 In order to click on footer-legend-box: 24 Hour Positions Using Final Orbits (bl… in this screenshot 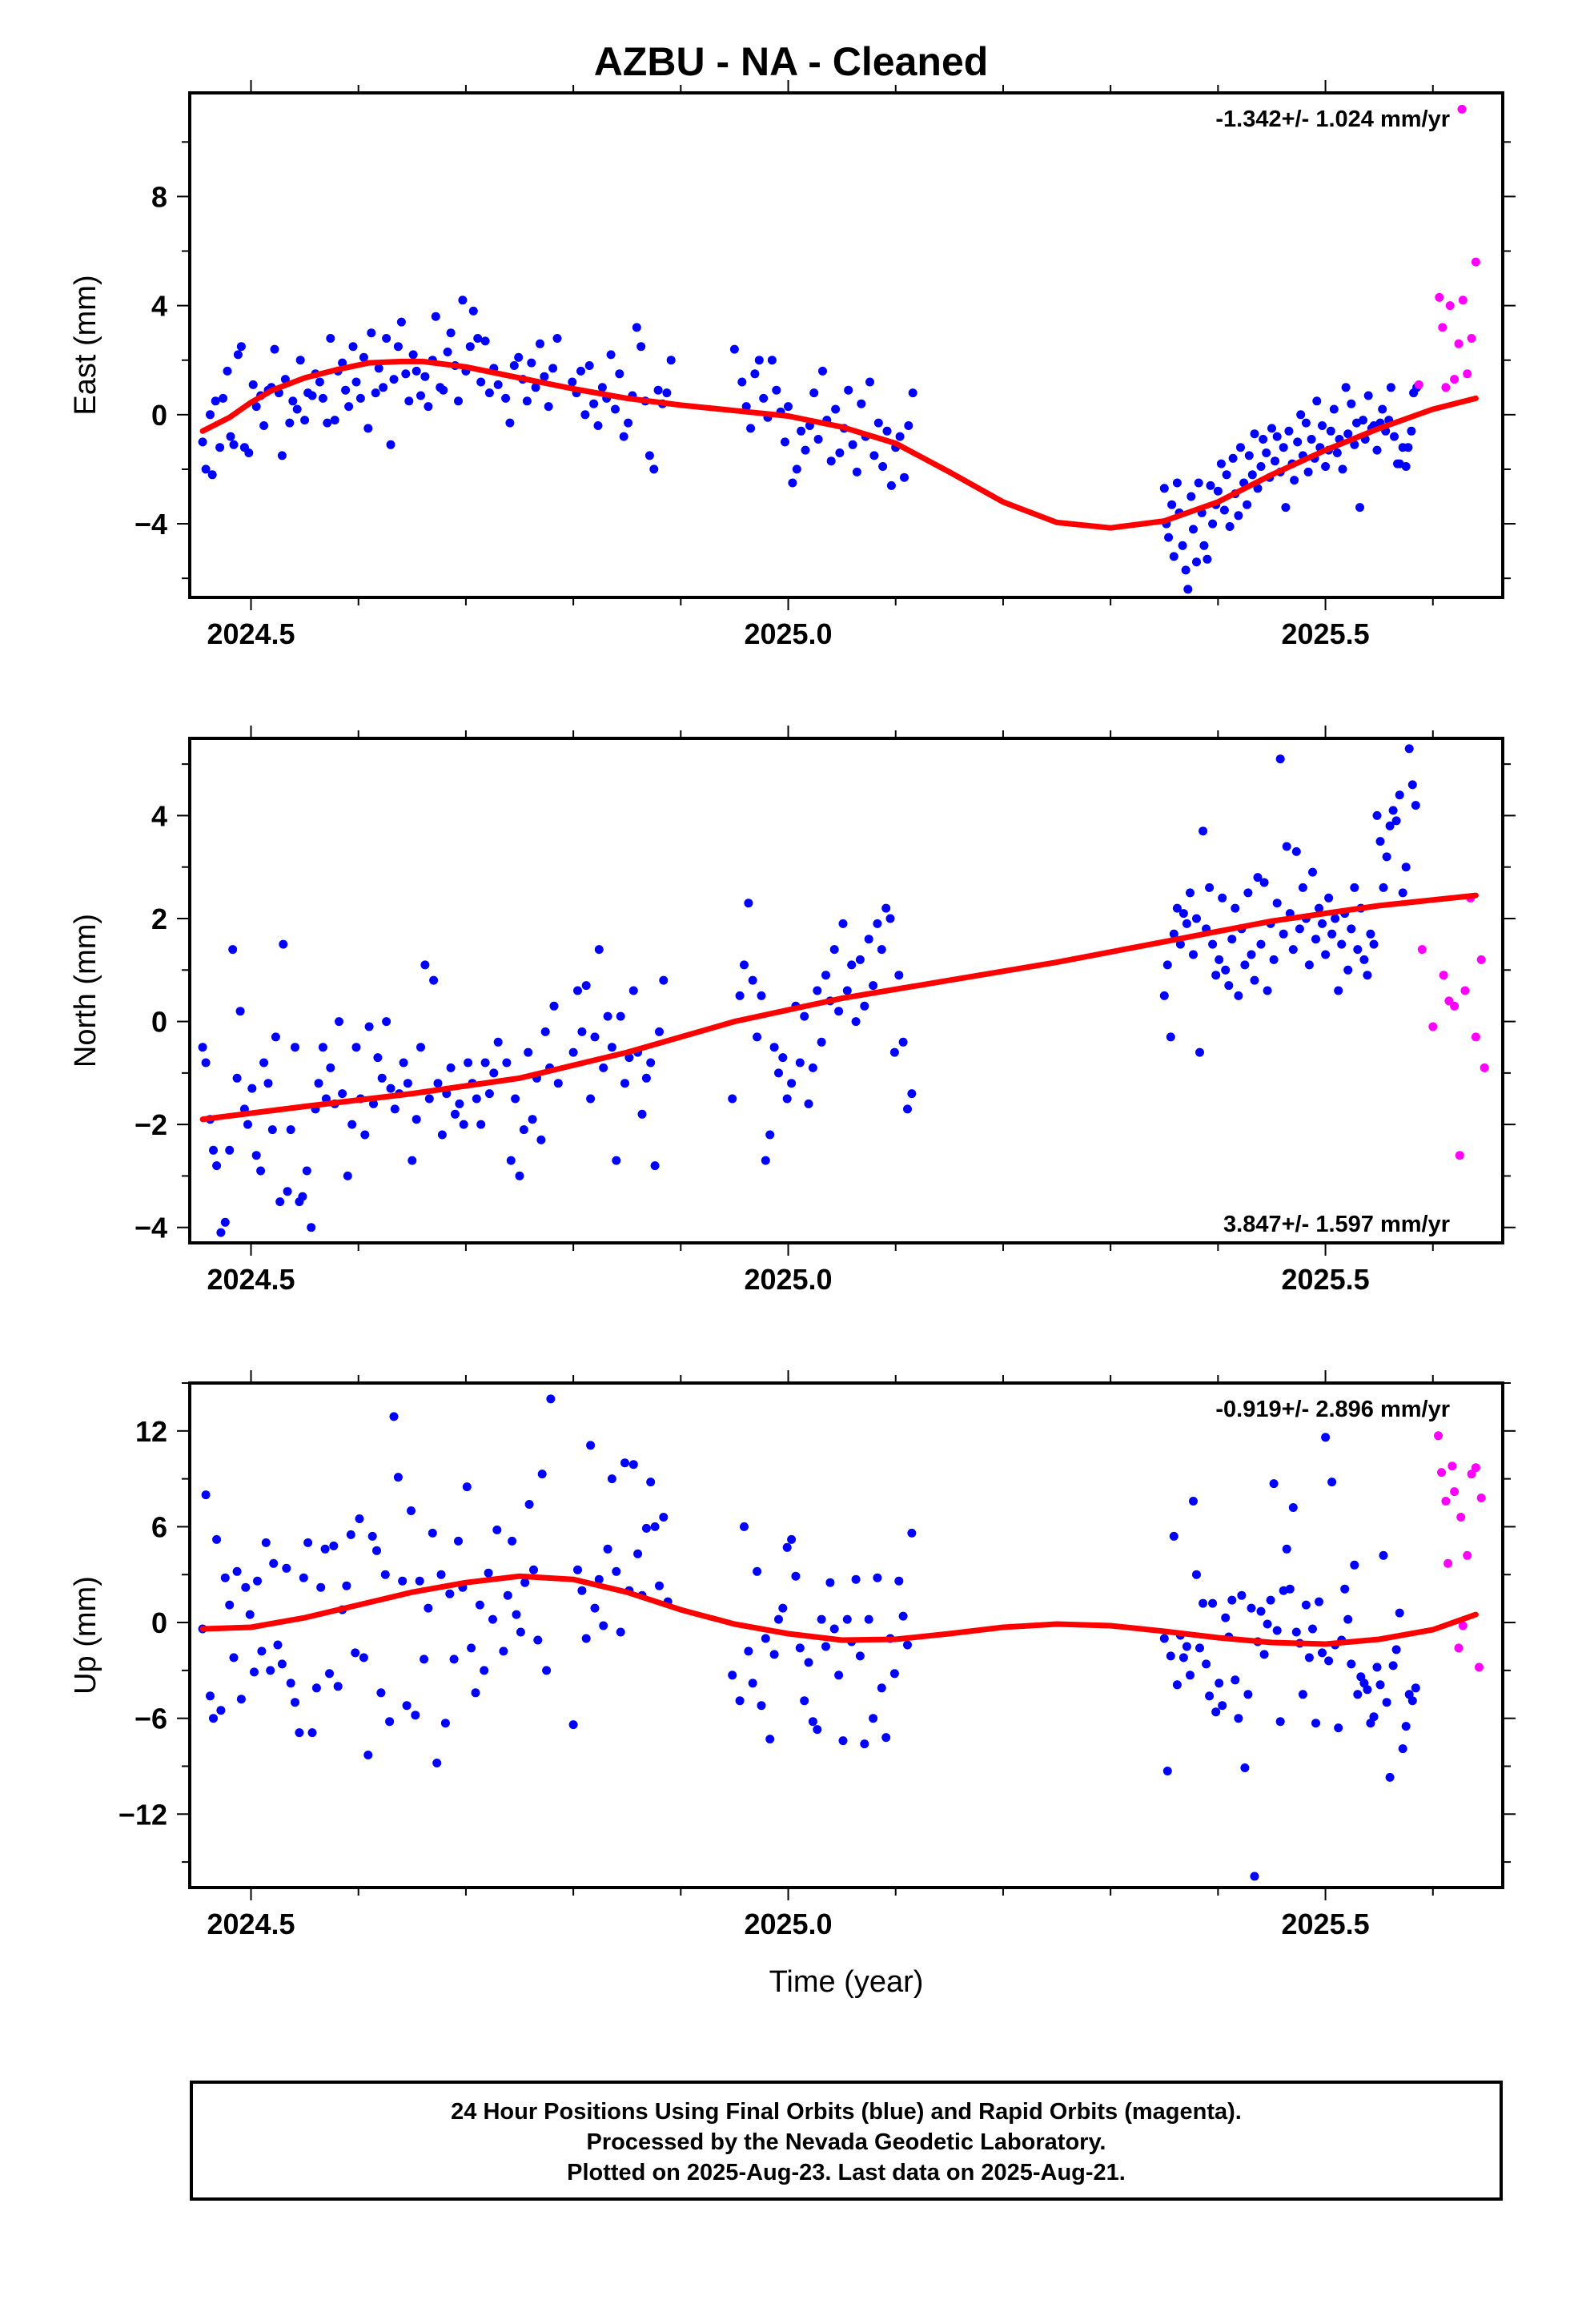, I will do `click(847, 2141)`.